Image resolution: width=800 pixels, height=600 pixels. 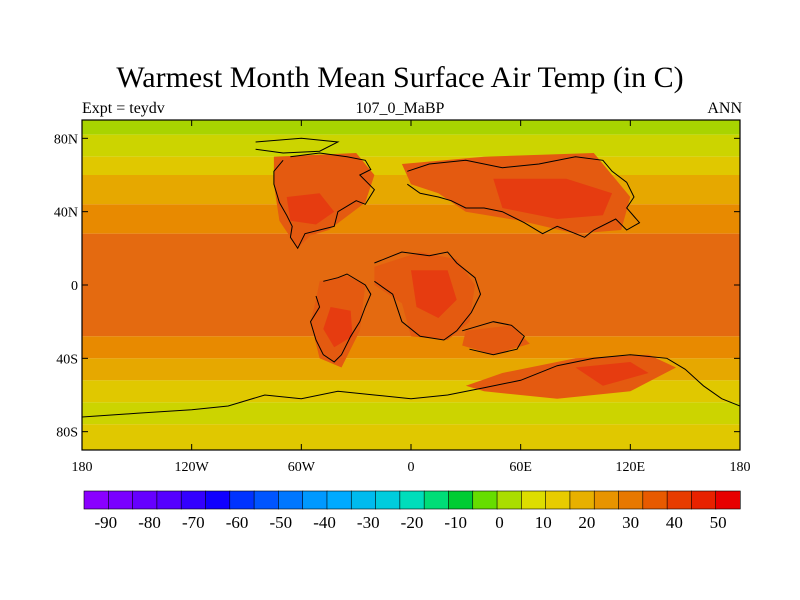 What do you see at coordinates (67, 433) in the screenshot?
I see `lat-tick-label: 80S` at bounding box center [67, 433].